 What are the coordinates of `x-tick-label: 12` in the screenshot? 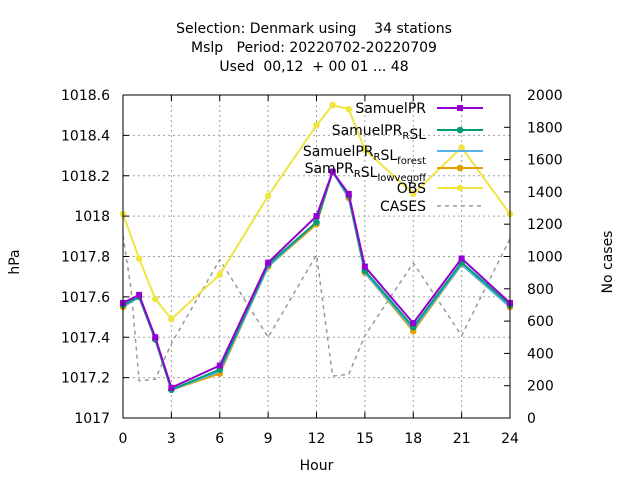 It's located at (317, 439).